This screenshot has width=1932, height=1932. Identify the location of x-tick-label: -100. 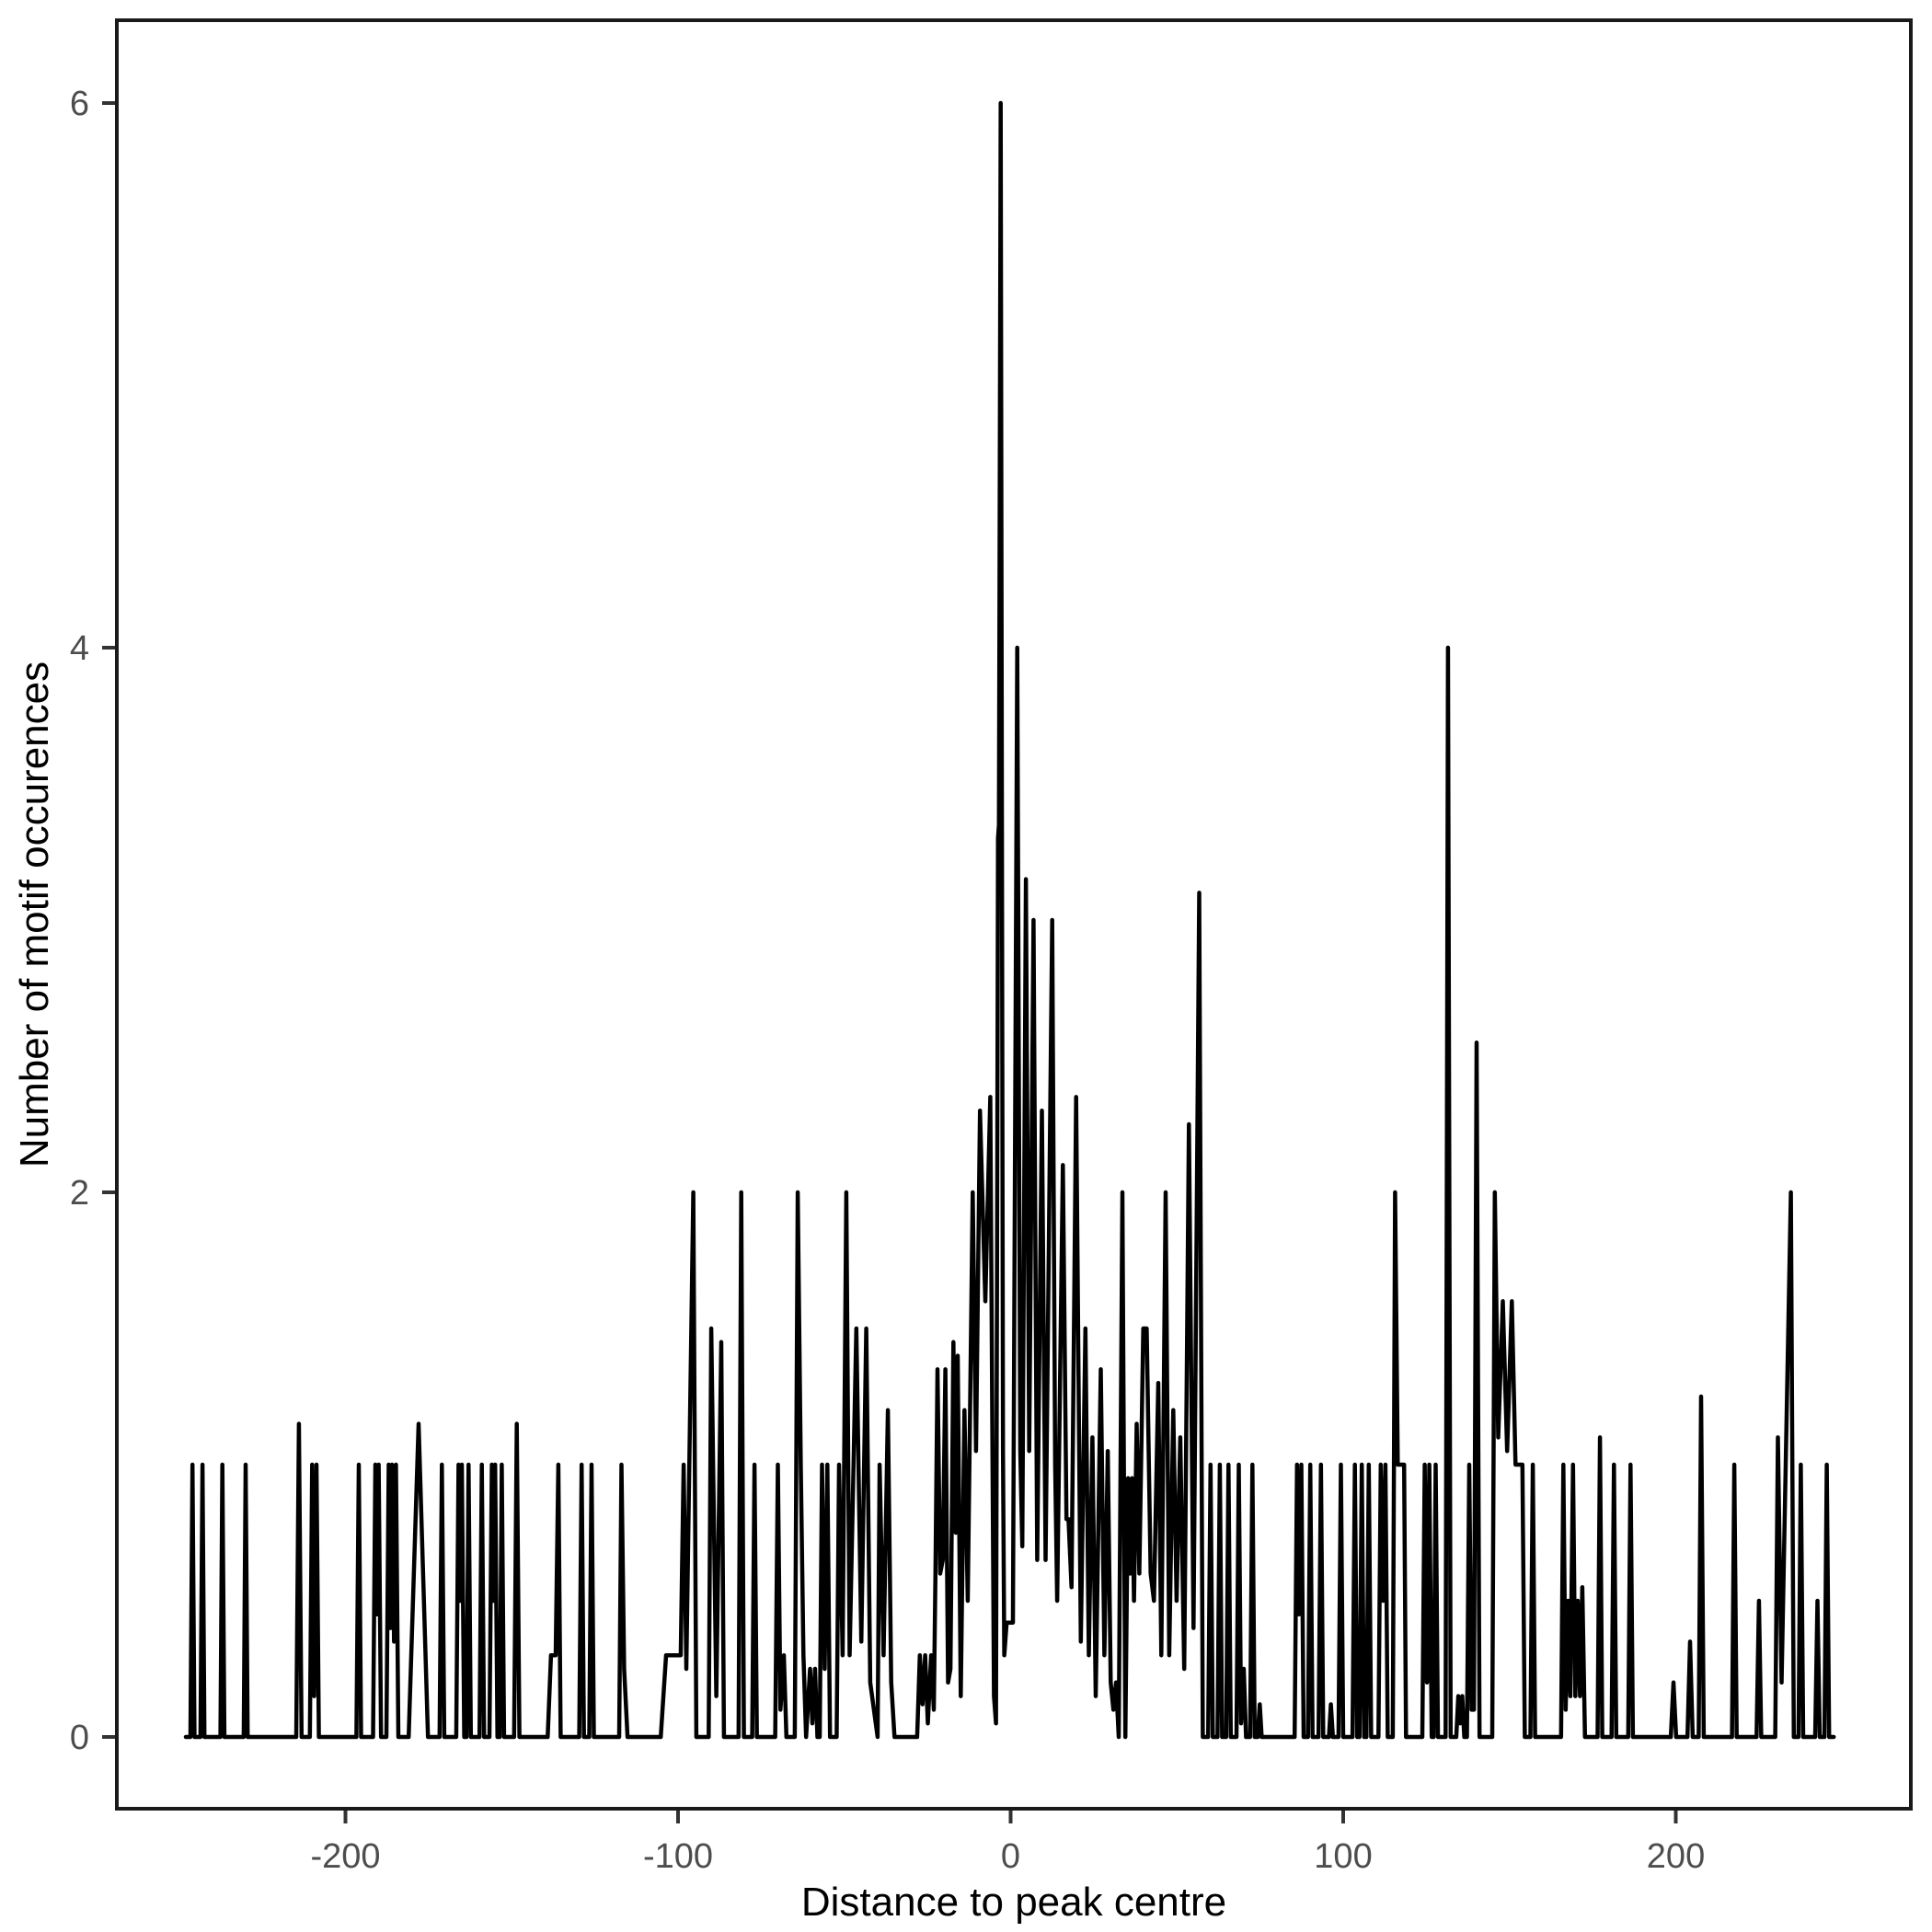
(678, 1856).